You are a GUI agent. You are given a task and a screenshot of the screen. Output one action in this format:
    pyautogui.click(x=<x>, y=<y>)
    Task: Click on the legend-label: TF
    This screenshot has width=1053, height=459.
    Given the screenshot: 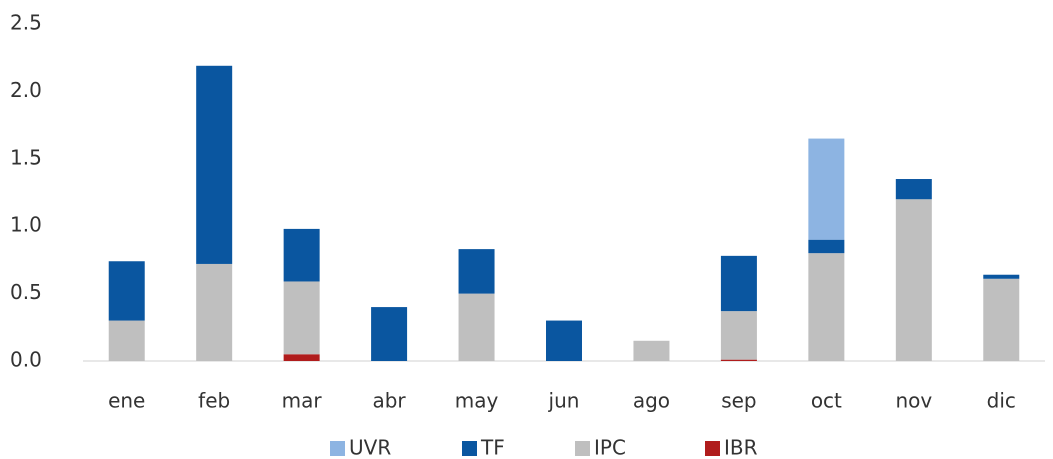 What is the action you would take?
    pyautogui.click(x=492, y=447)
    